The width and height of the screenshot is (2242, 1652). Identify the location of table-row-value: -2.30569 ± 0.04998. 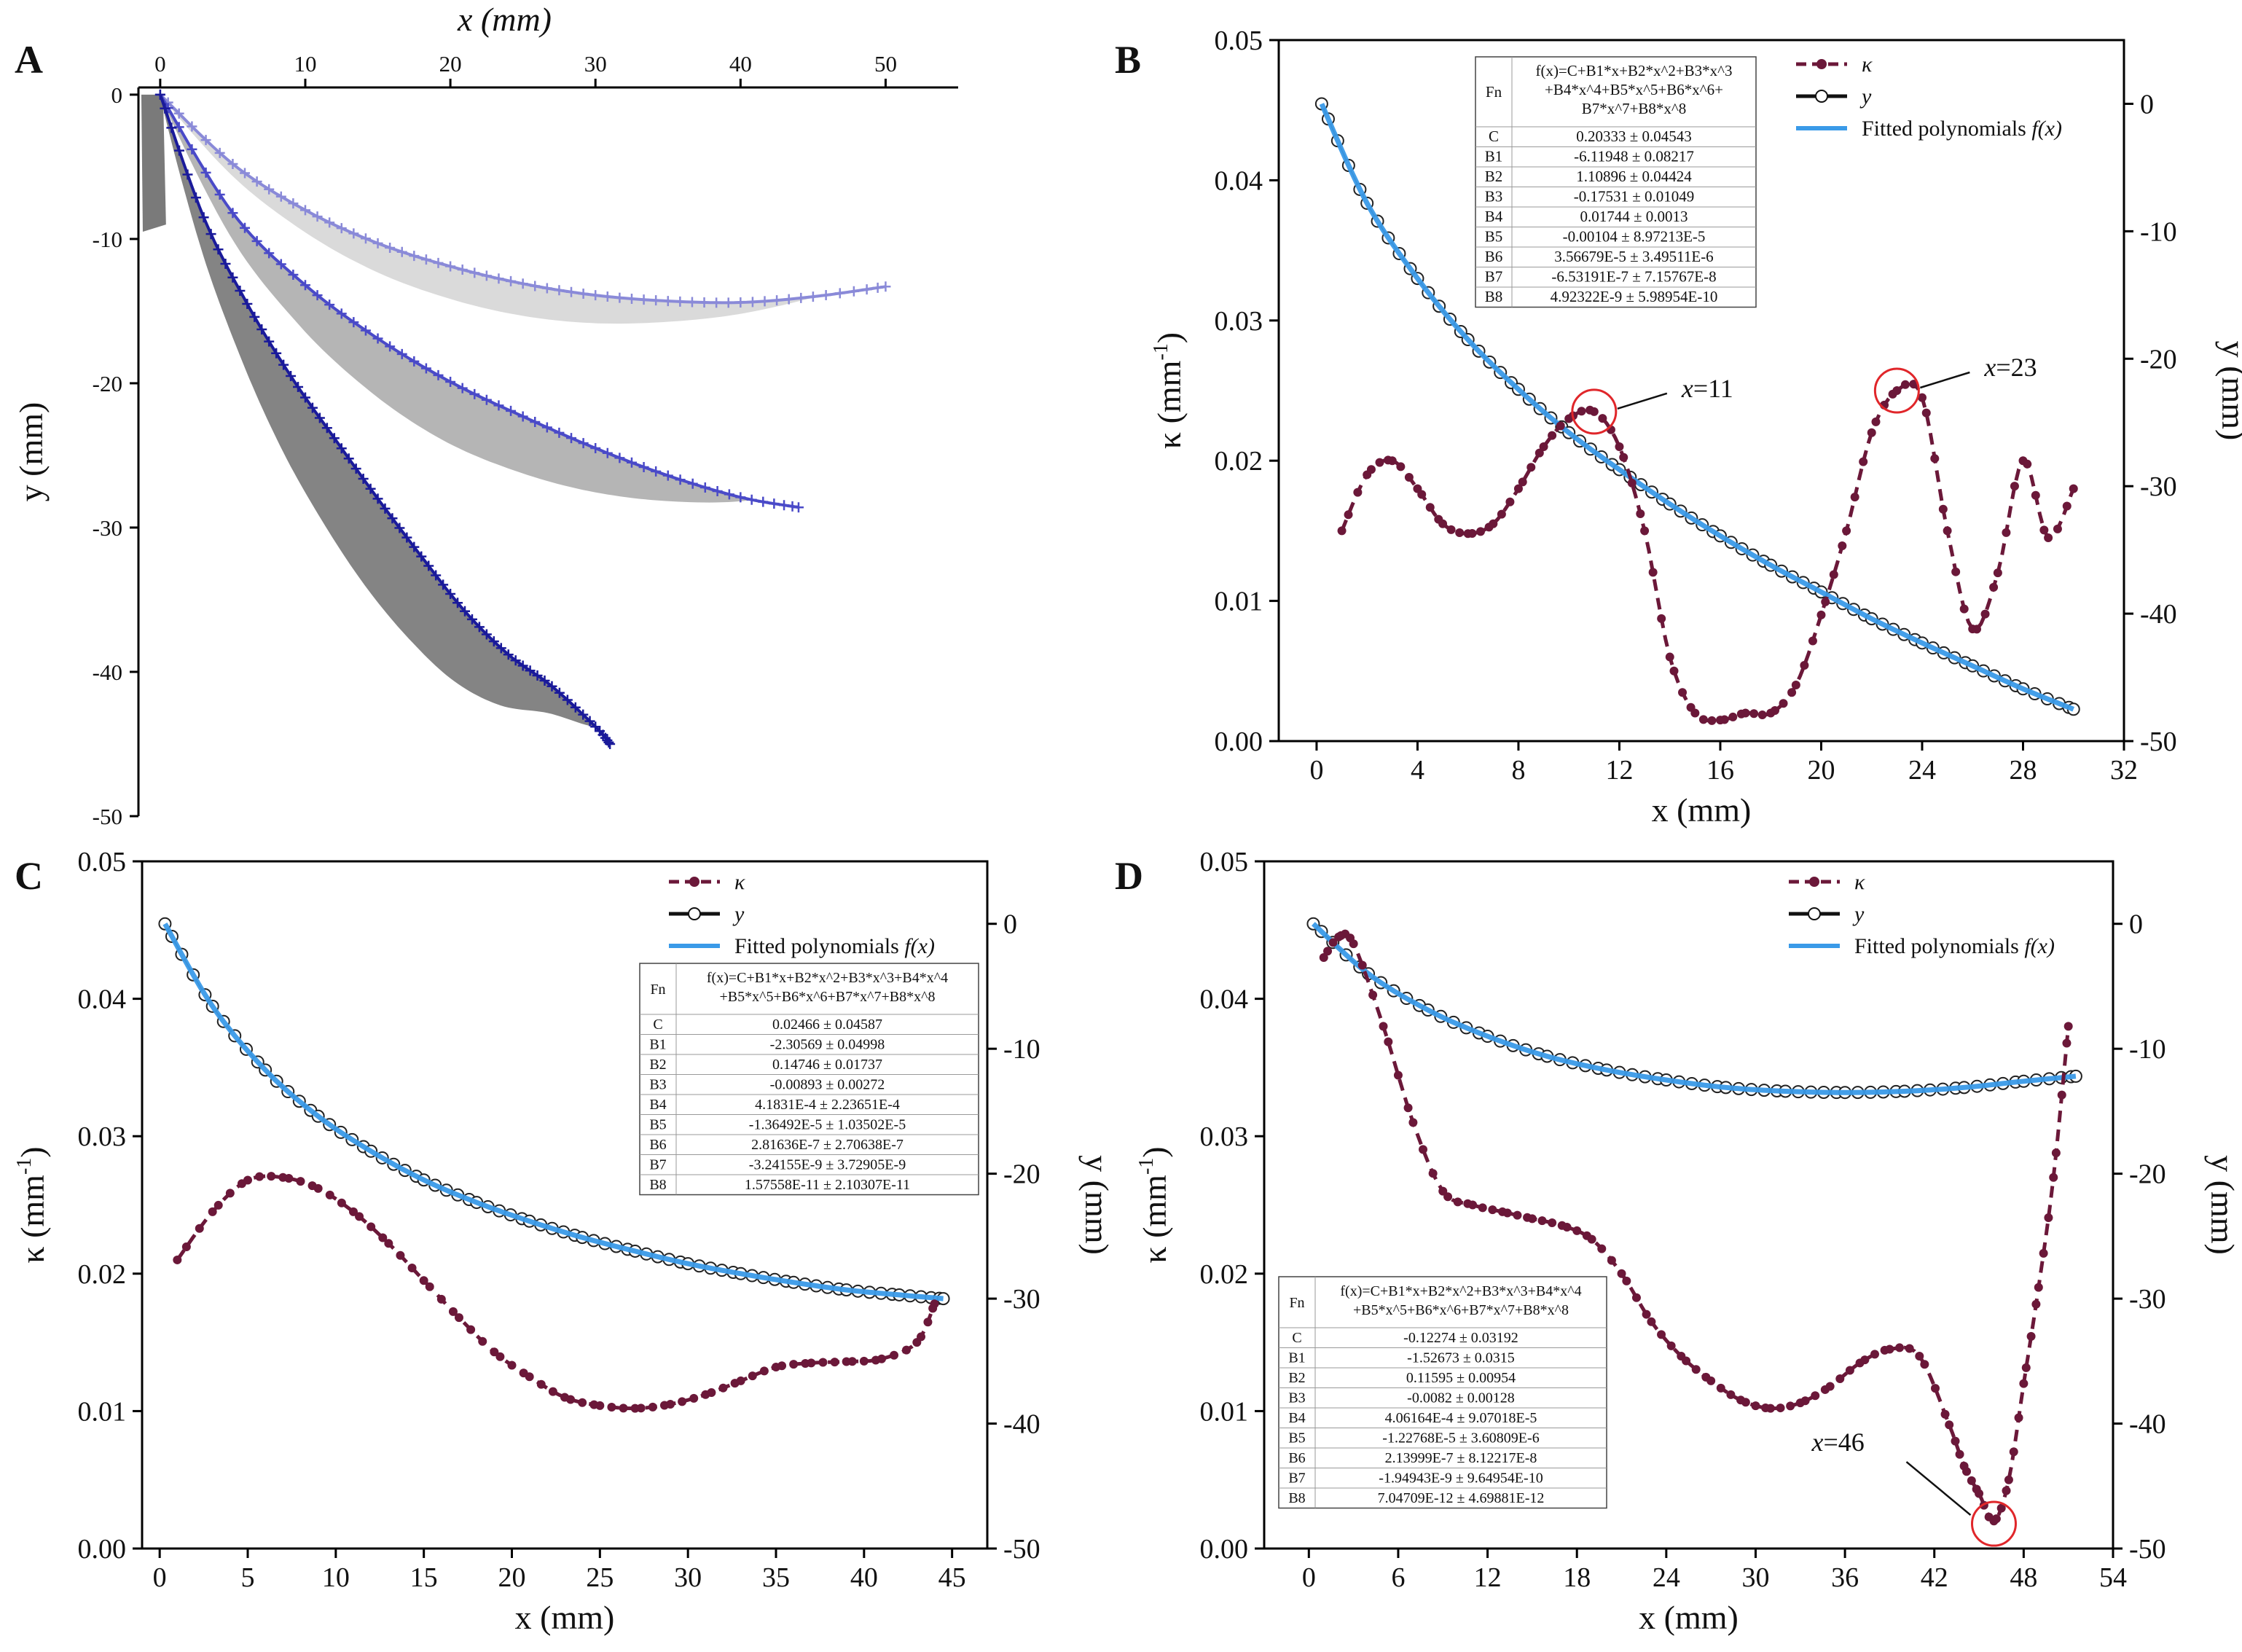
(827, 1045).